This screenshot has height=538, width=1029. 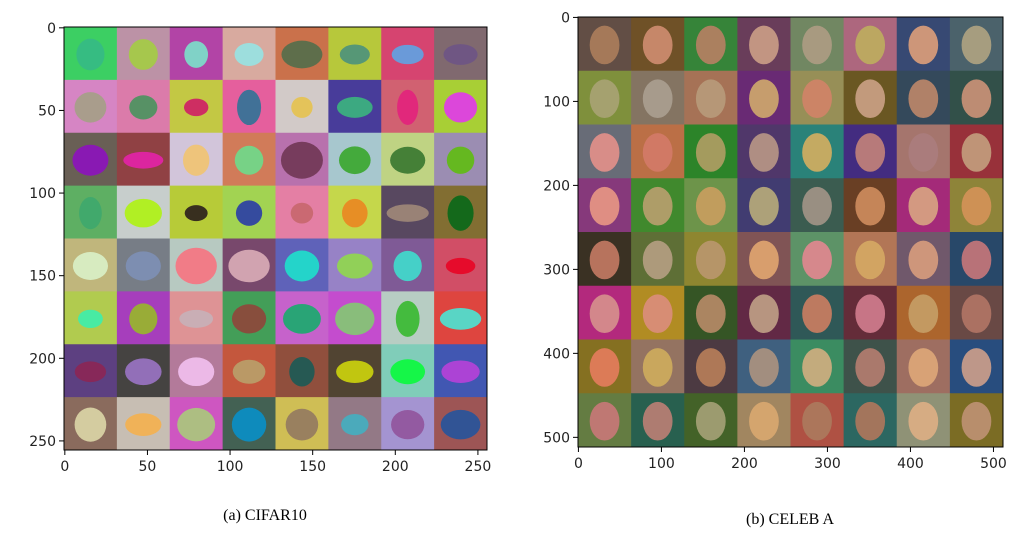 What do you see at coordinates (556, 186) in the screenshot?
I see `y-tick-label: 200` at bounding box center [556, 186].